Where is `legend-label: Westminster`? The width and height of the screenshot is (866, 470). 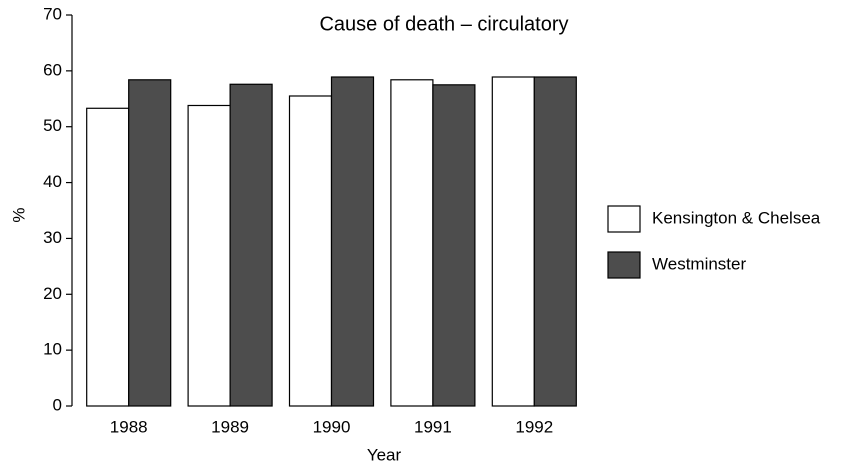
legend-label: Westminster is located at coordinates (699, 263).